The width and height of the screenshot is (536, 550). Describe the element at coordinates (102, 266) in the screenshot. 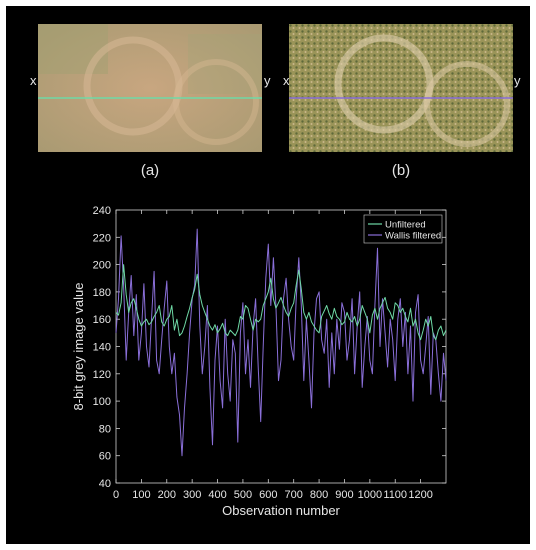

I see `y-tick-label: 200` at that location.